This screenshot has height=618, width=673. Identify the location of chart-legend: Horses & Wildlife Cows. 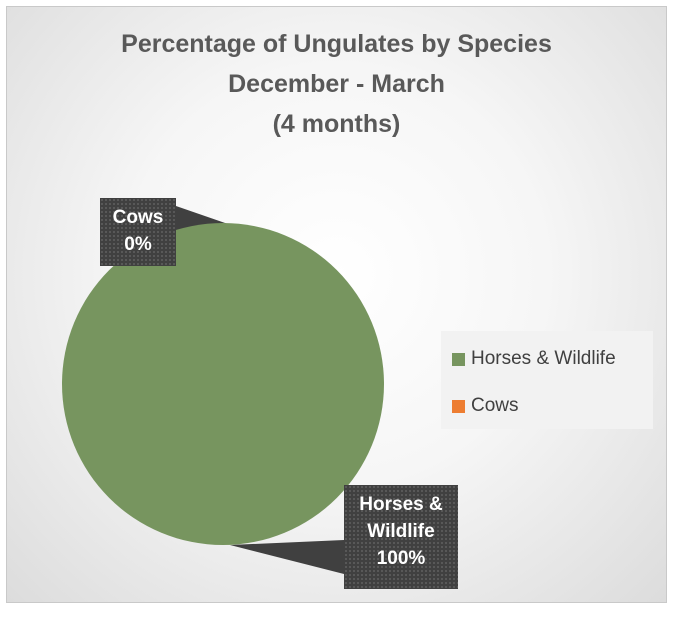
(547, 380).